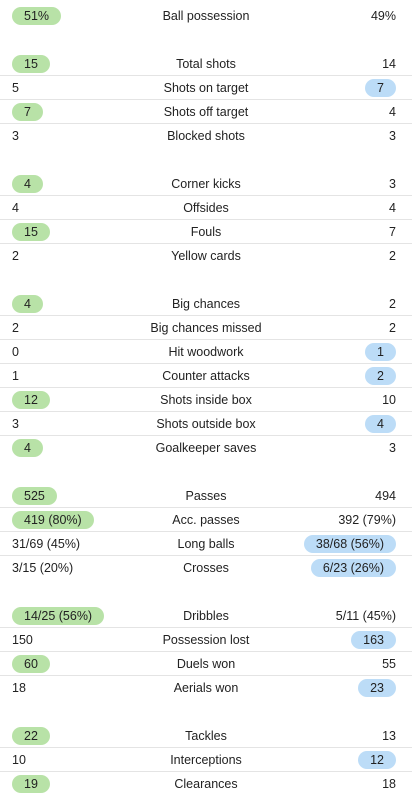 This screenshot has width=412, height=797. Describe the element at coordinates (46, 544) in the screenshot. I see `home-value: 31/69 (45%)` at that location.